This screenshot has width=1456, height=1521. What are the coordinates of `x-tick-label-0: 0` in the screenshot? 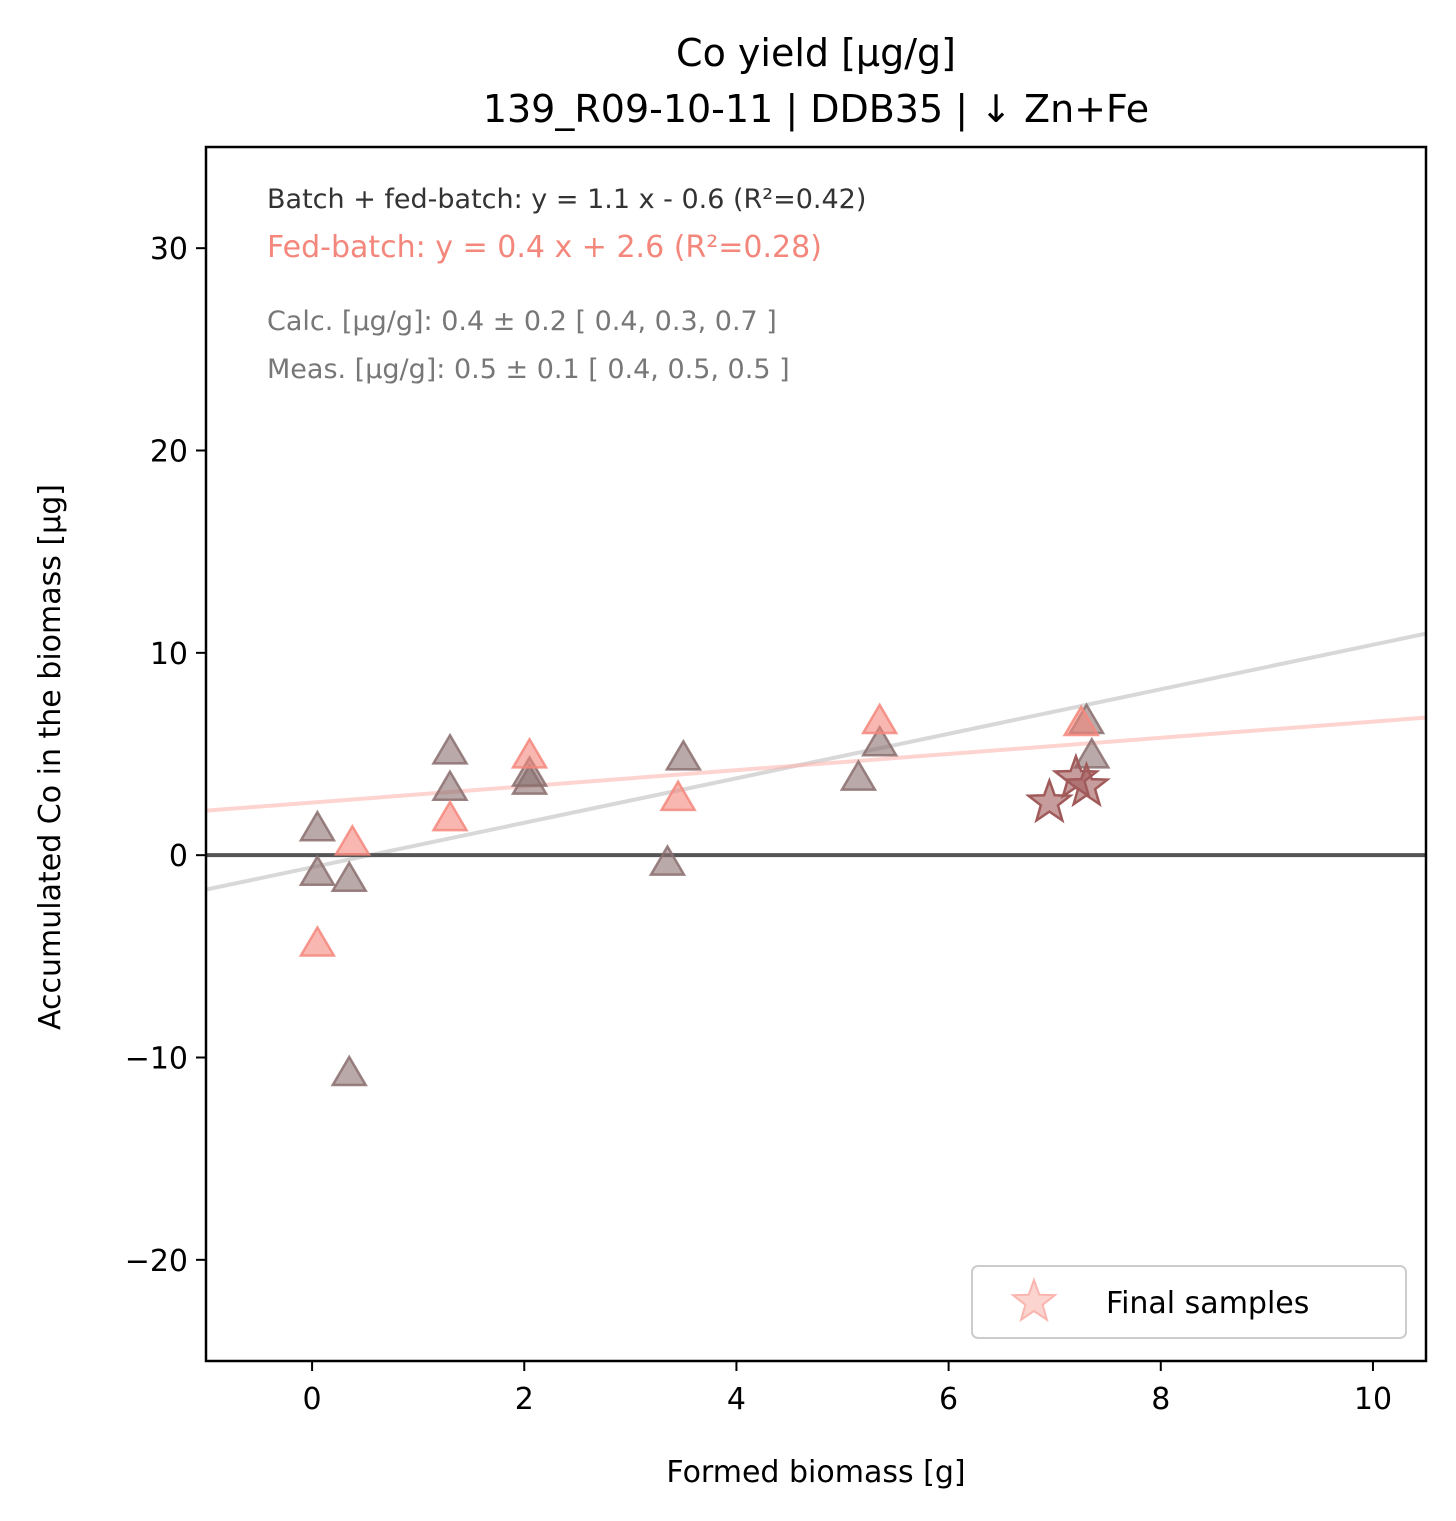 It's located at (312, 1399).